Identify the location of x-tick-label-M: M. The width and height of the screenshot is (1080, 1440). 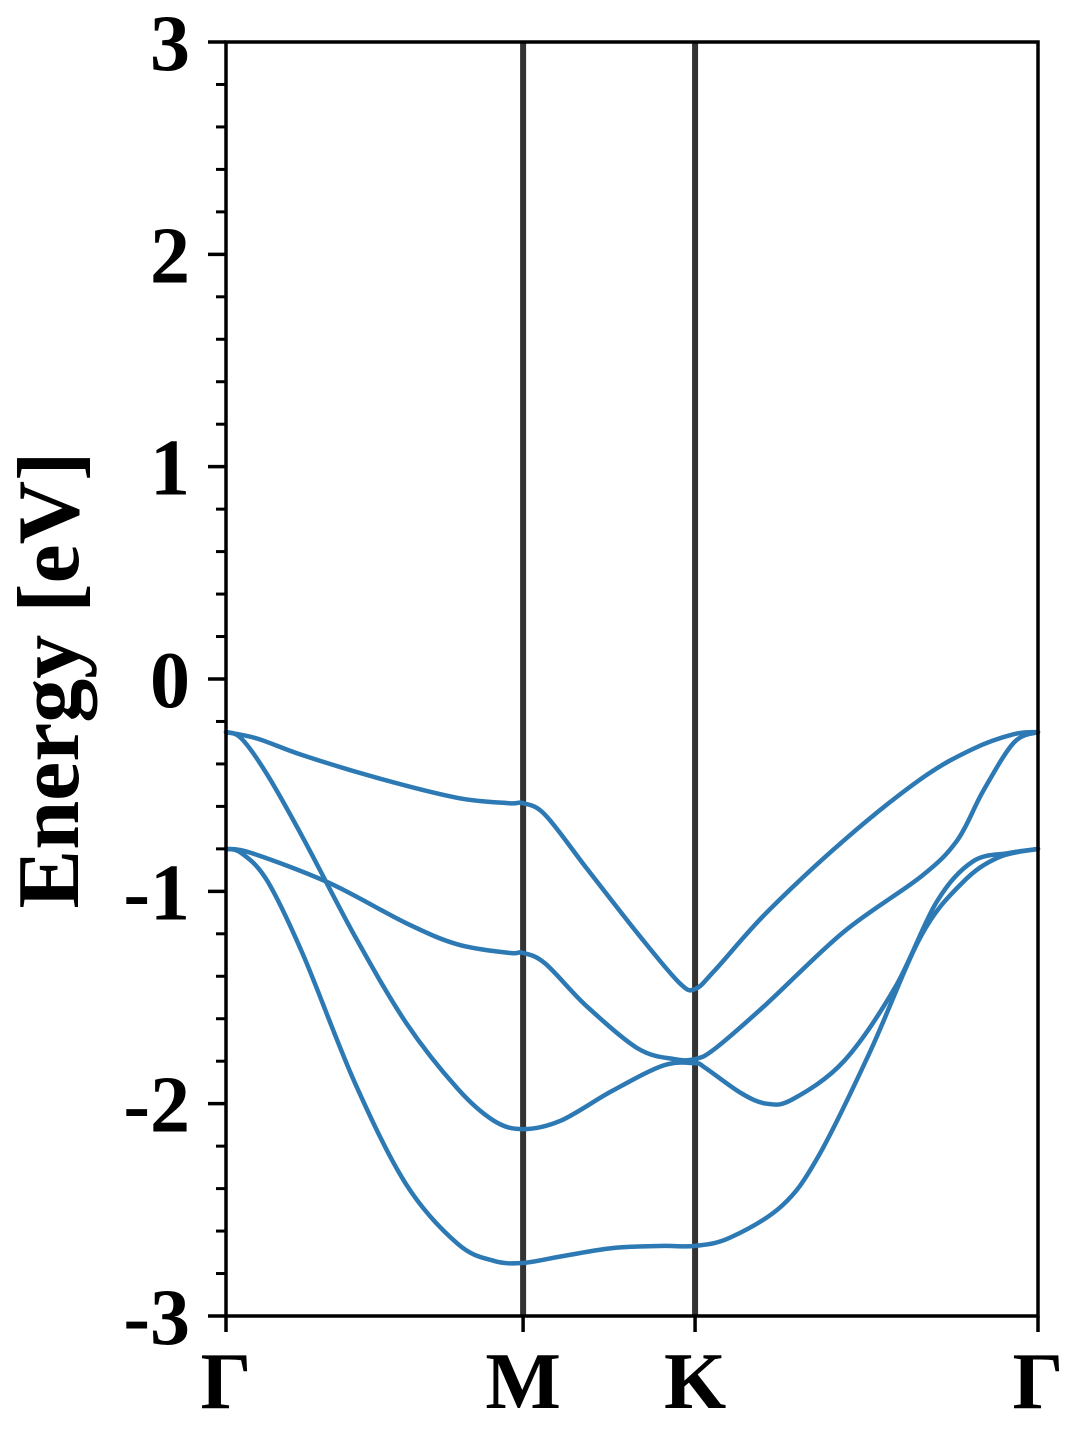
(523, 1382).